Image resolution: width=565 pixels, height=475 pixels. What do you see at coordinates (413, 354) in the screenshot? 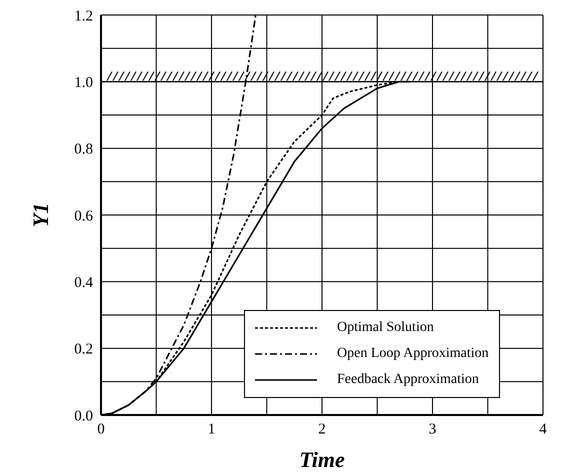
I see `legend-label: Open Loop Approximation` at bounding box center [413, 354].